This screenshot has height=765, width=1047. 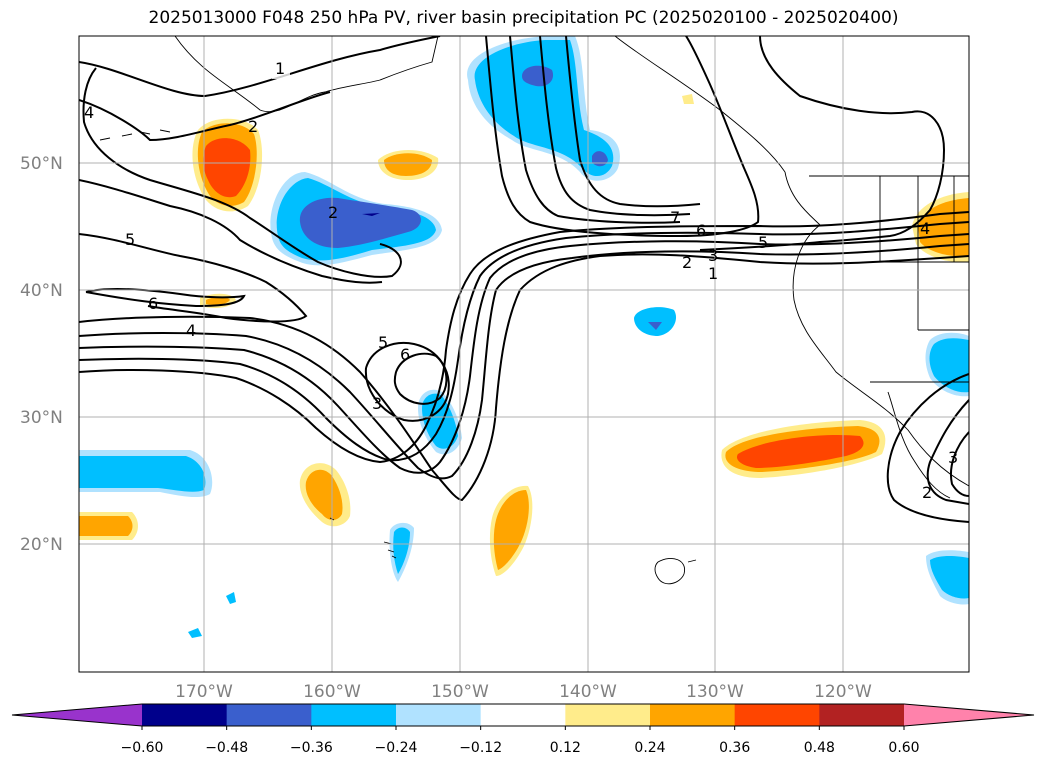 What do you see at coordinates (77, 715) in the screenshot?
I see `colorbar-extend-min` at bounding box center [77, 715].